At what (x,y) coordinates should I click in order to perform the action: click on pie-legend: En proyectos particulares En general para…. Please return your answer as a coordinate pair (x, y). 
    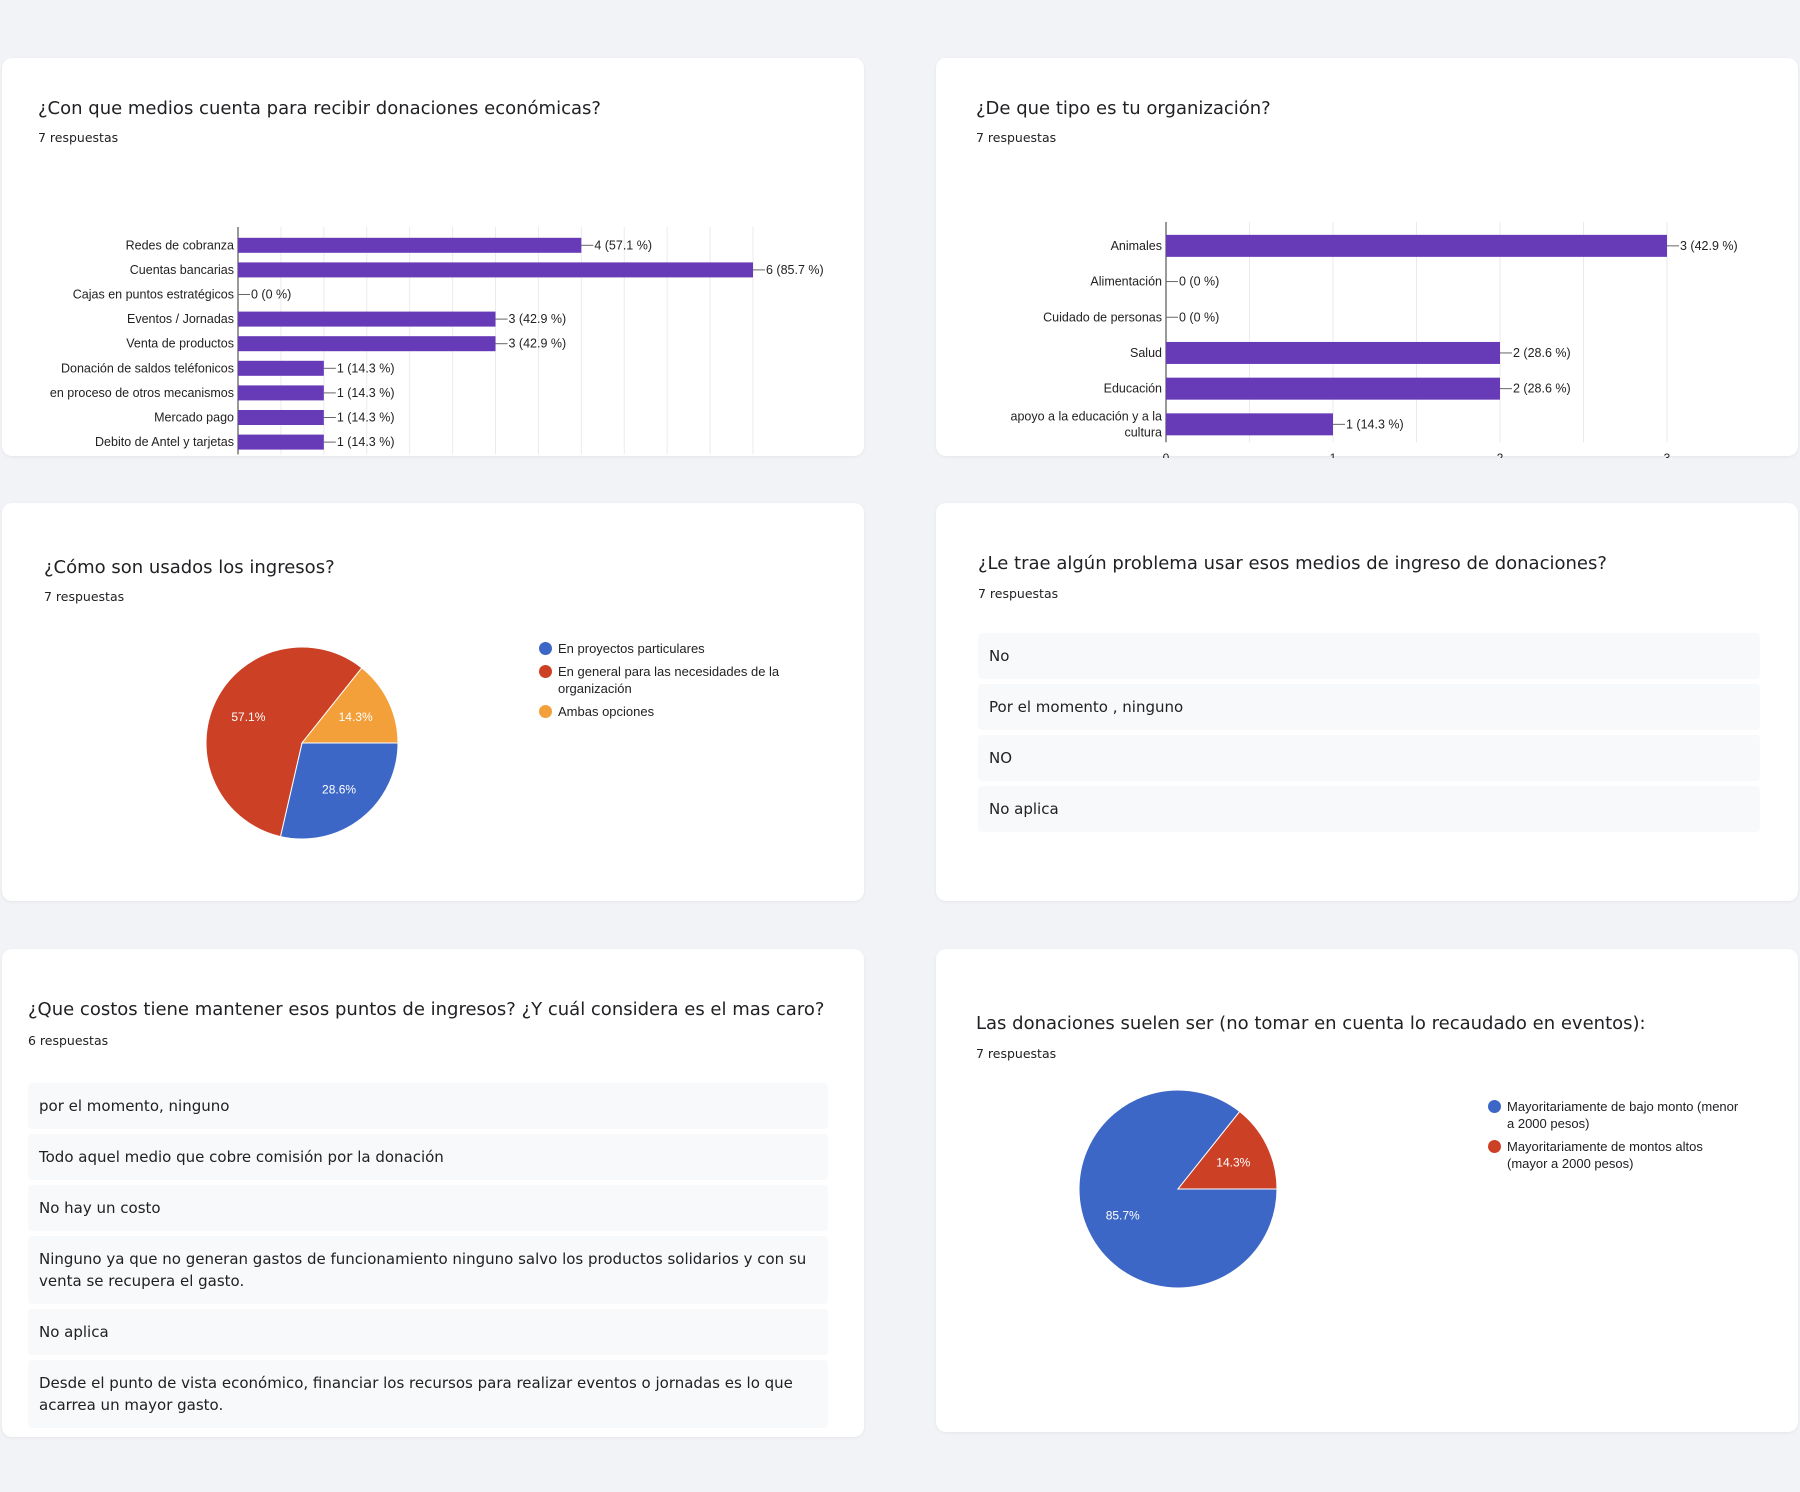
    Looking at the image, I should click on (689, 683).